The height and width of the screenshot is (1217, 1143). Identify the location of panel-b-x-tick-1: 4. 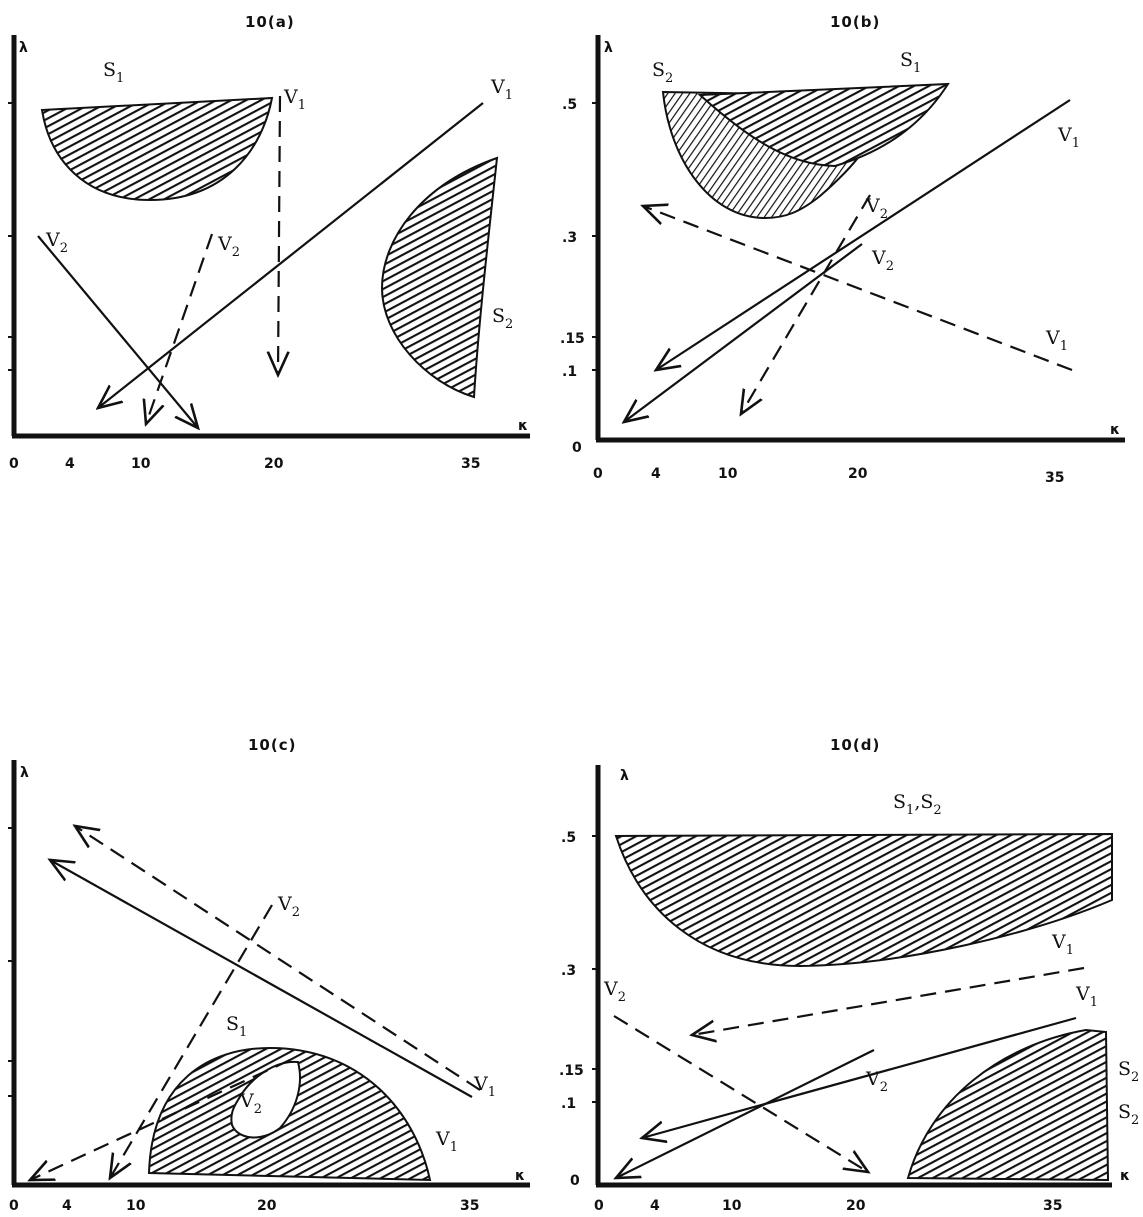
(656, 474).